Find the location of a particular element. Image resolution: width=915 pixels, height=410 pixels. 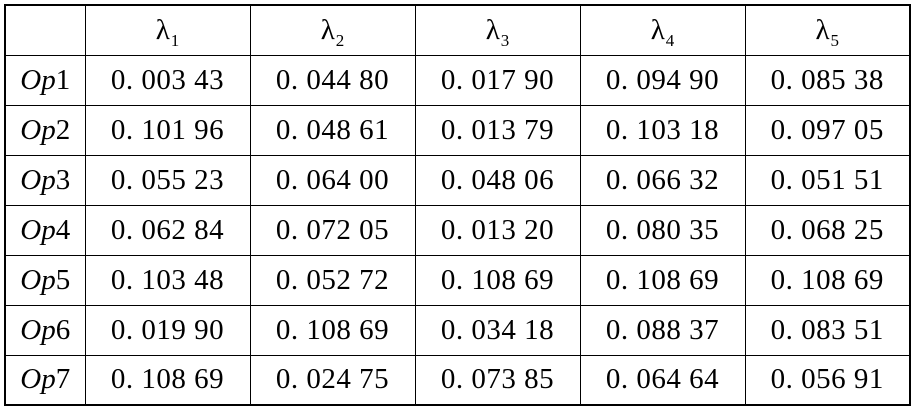

table-cell: 0. 013 20 is located at coordinates (497, 230).